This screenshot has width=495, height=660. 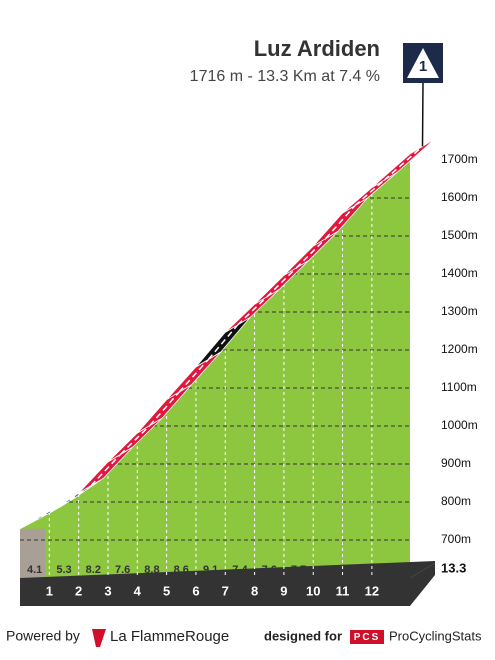 I want to click on powered-by: Powered by, so click(x=43, y=636).